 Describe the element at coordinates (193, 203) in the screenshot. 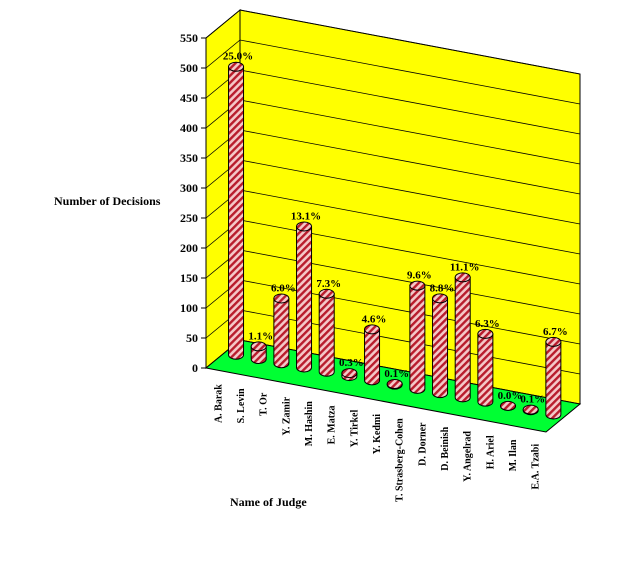

I see `y-axis: 0 50 100 150 200 250 300 350 400 450 500 550` at that location.